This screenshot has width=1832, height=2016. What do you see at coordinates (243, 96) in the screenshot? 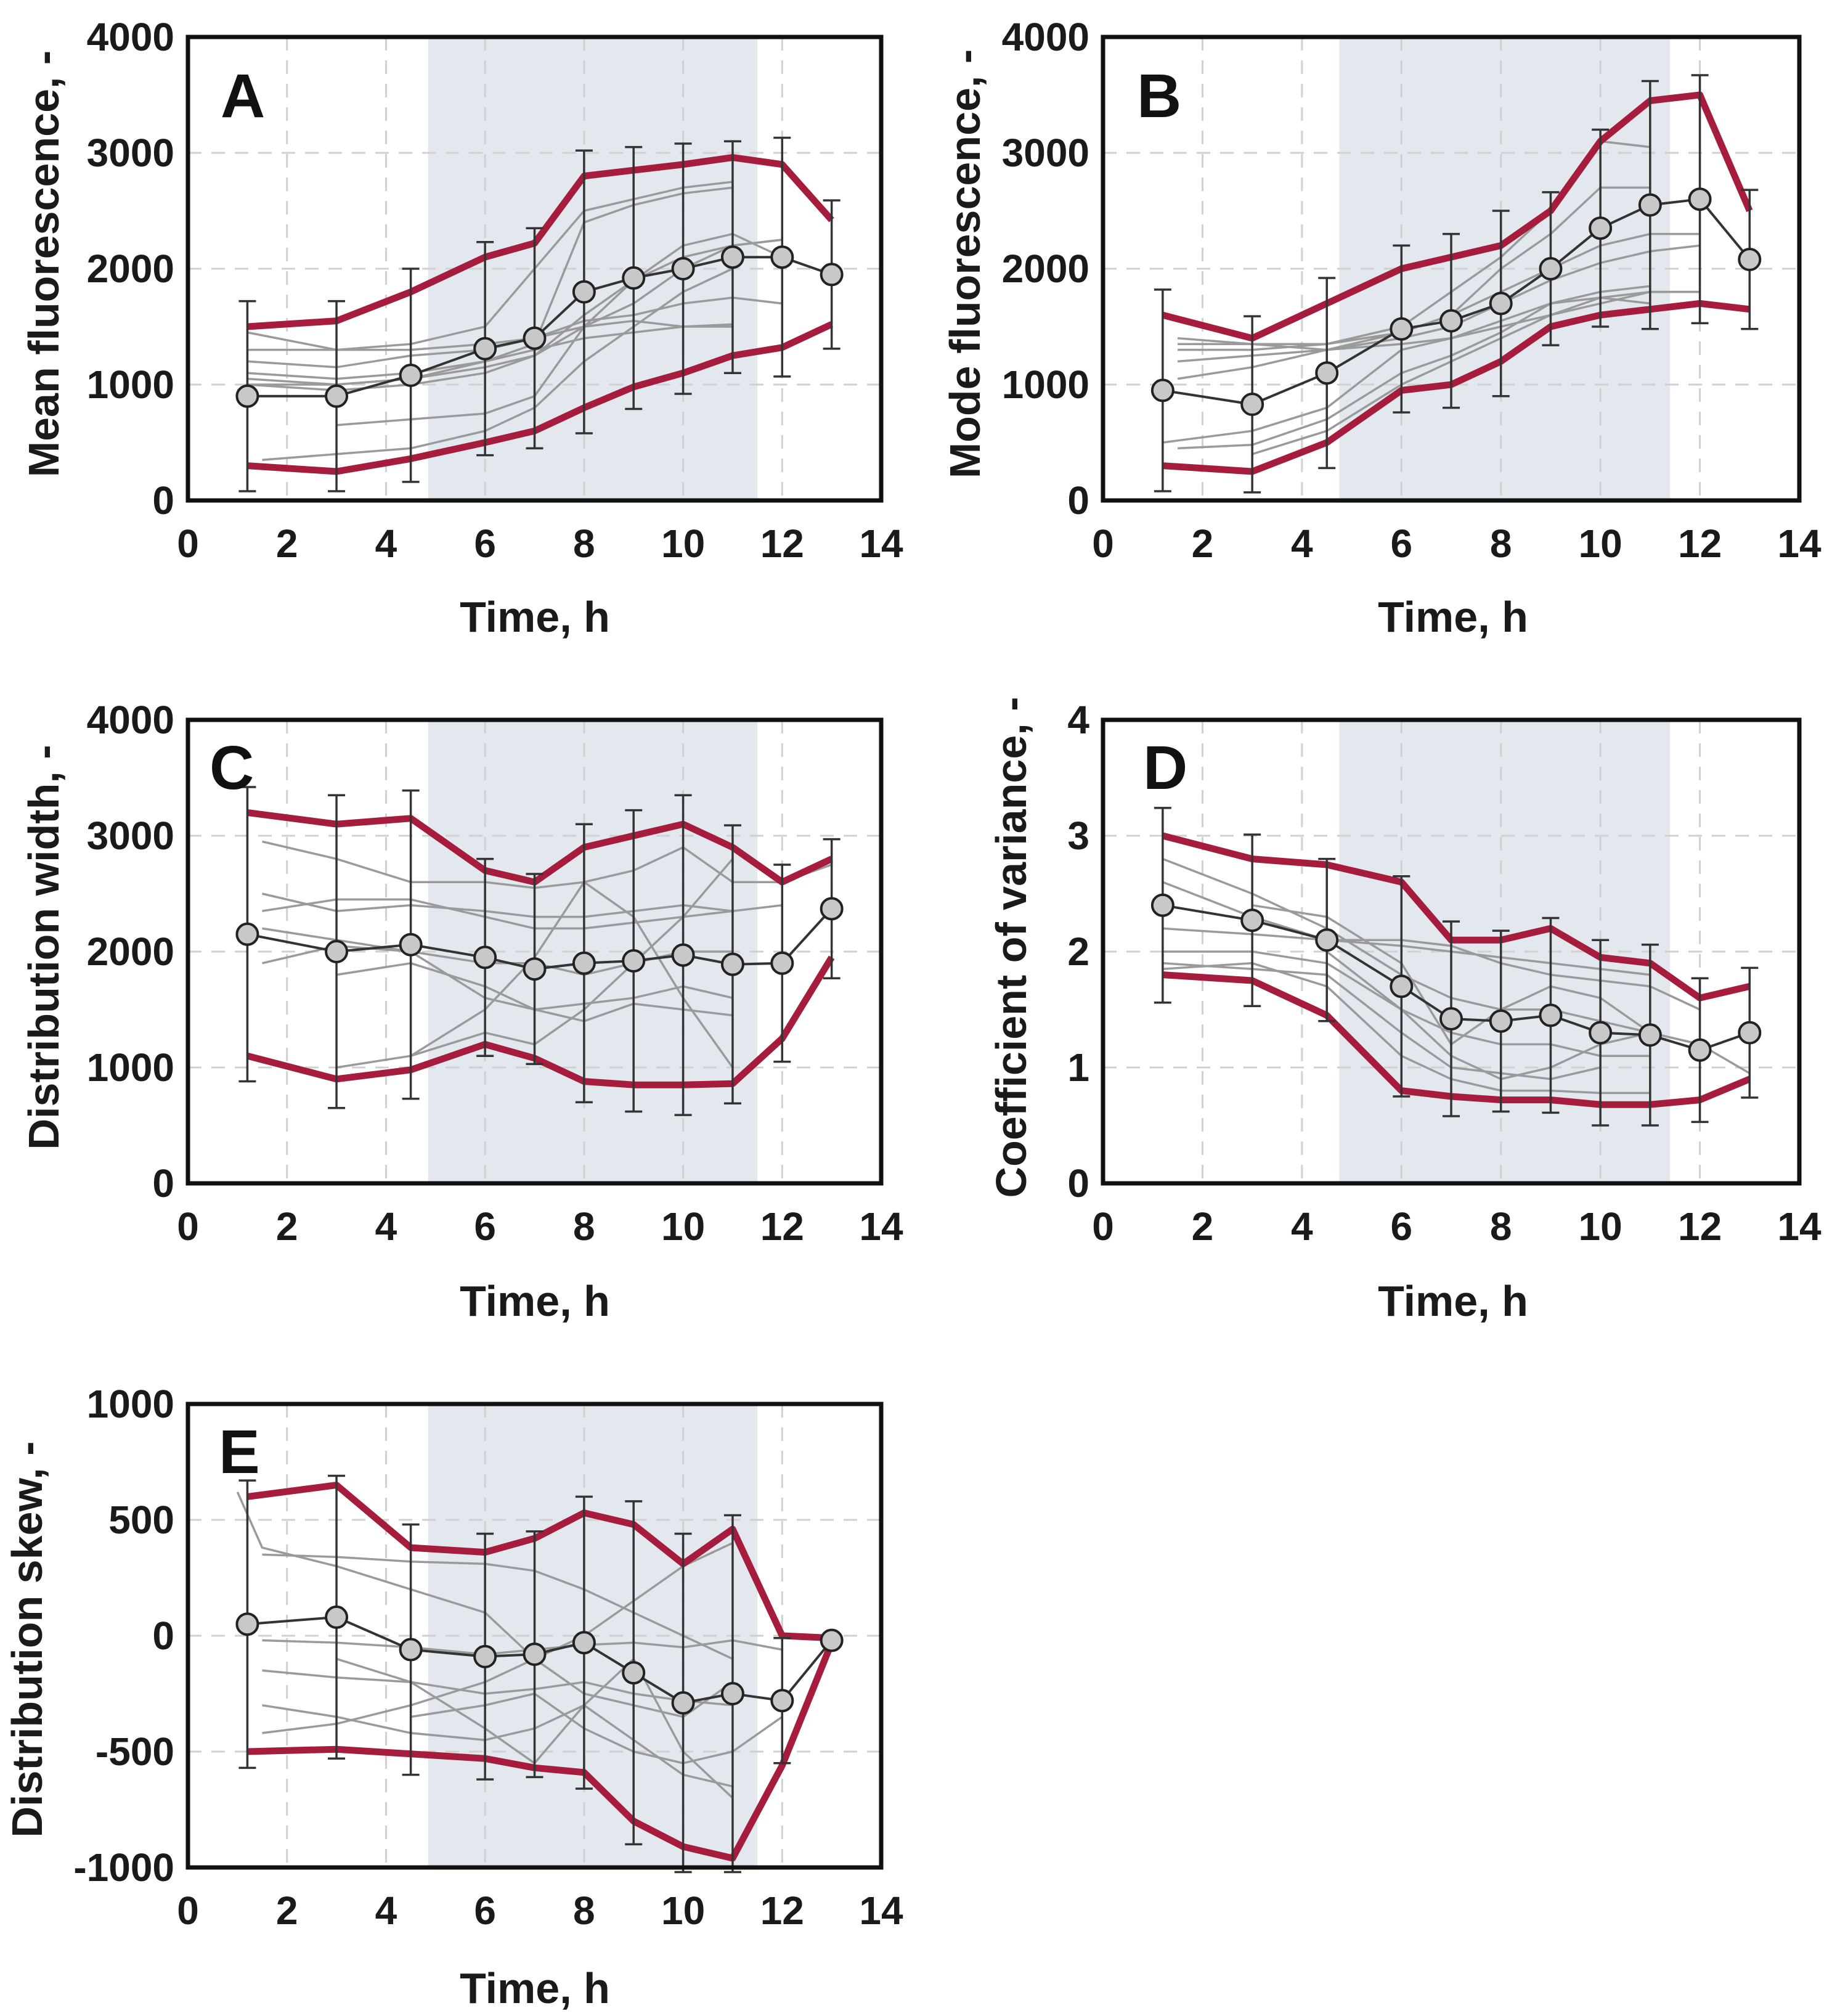
I see `panel-letter-a: A` at bounding box center [243, 96].